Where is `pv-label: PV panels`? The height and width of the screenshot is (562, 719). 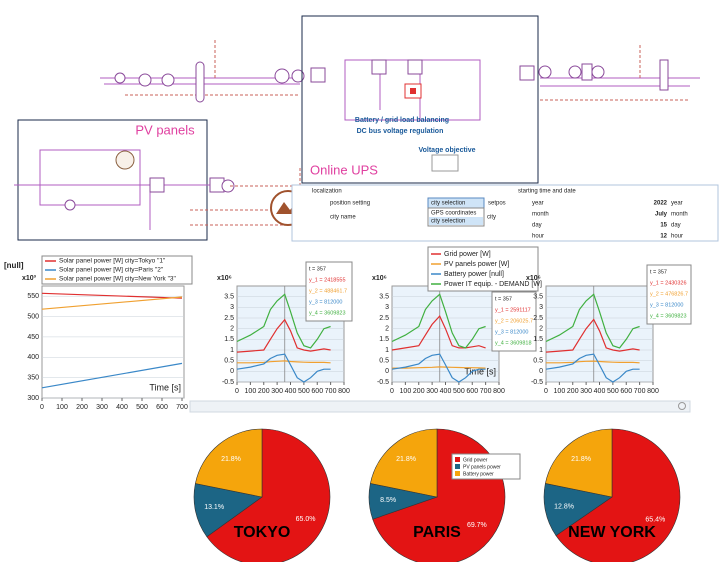 pv-label: PV panels is located at coordinates (165, 129).